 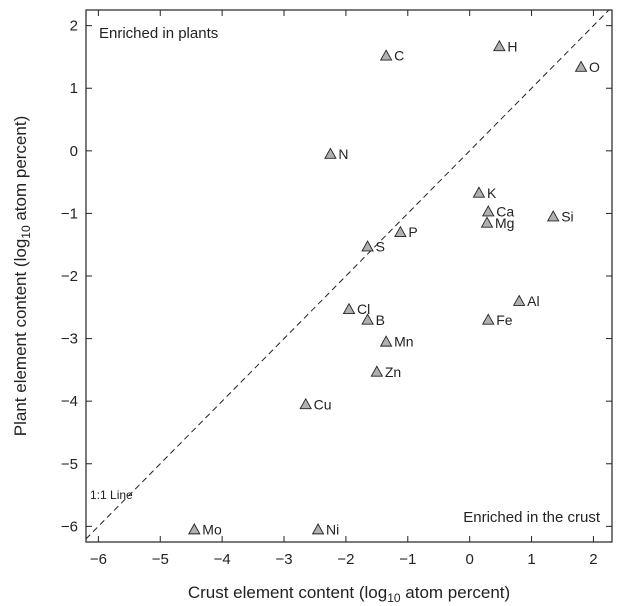 I want to click on data-point-mg, so click(x=487, y=222).